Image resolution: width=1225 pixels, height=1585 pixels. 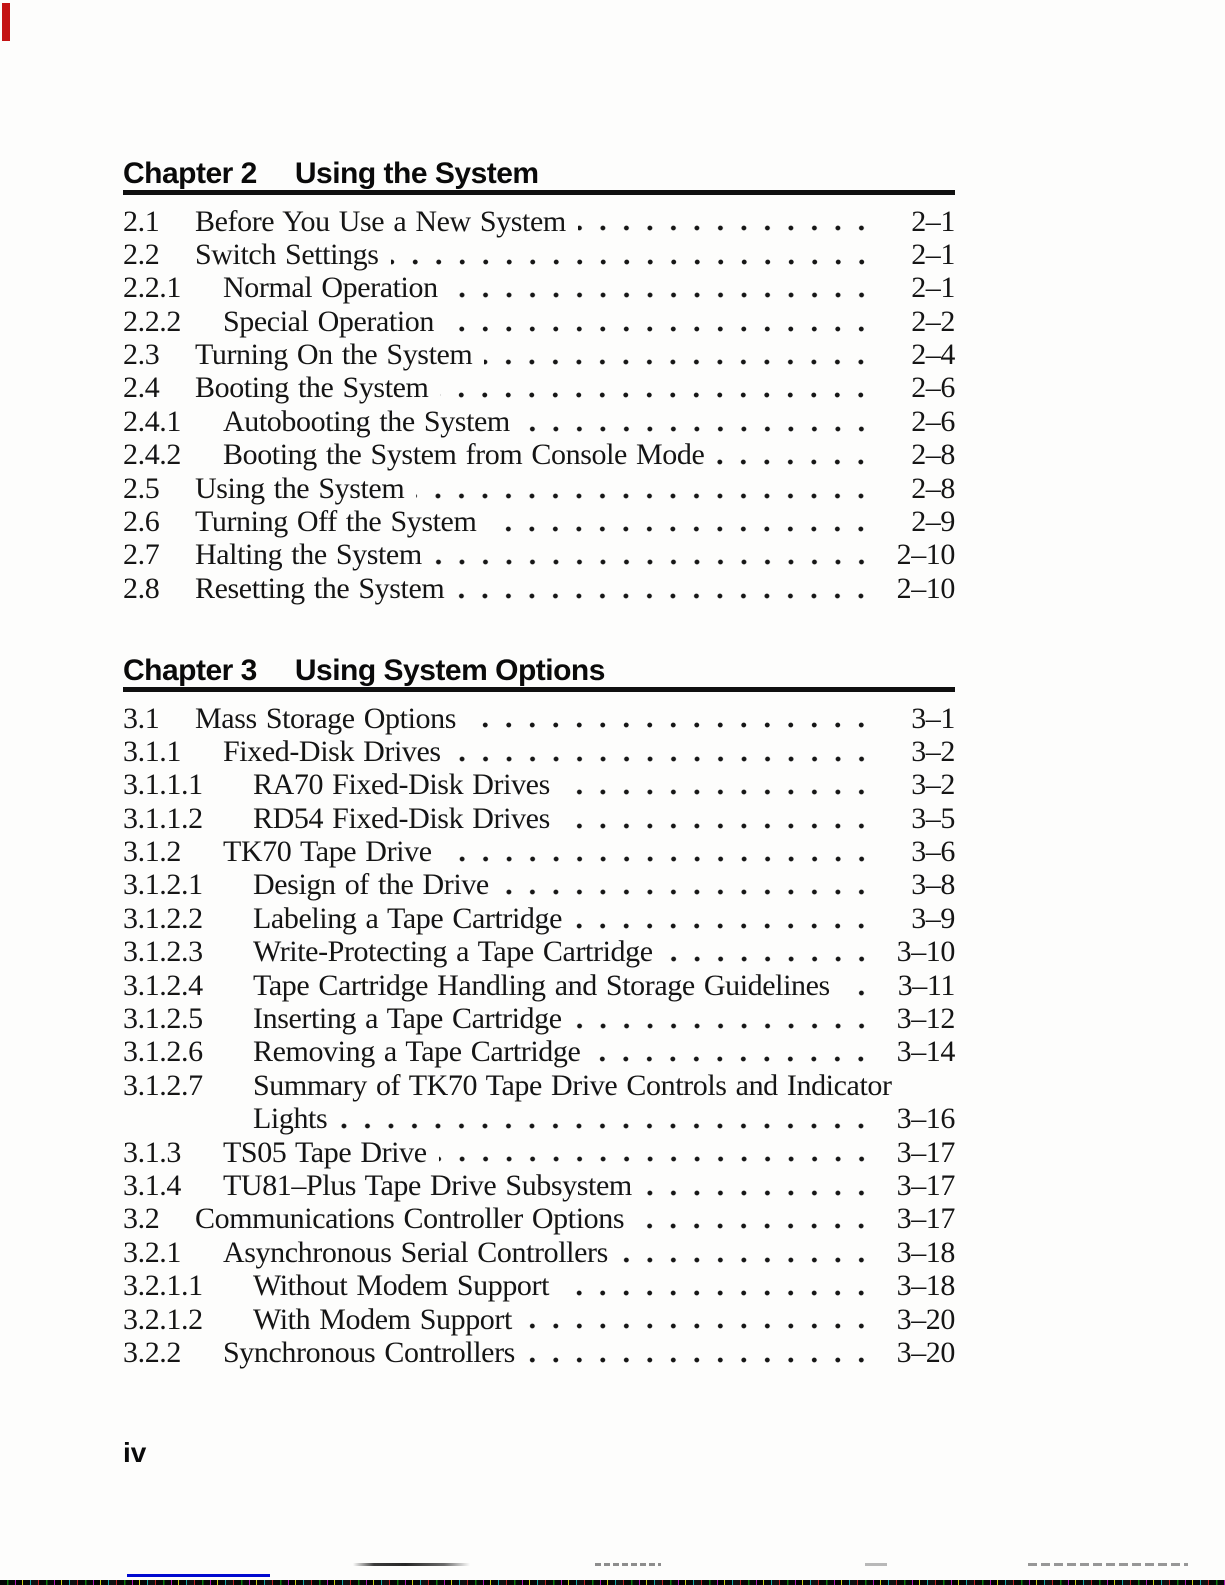 What do you see at coordinates (539, 1185) in the screenshot?
I see `toc-entry: 3.1.4 TU81–Plus Tape Drive Subsystem 3–17` at bounding box center [539, 1185].